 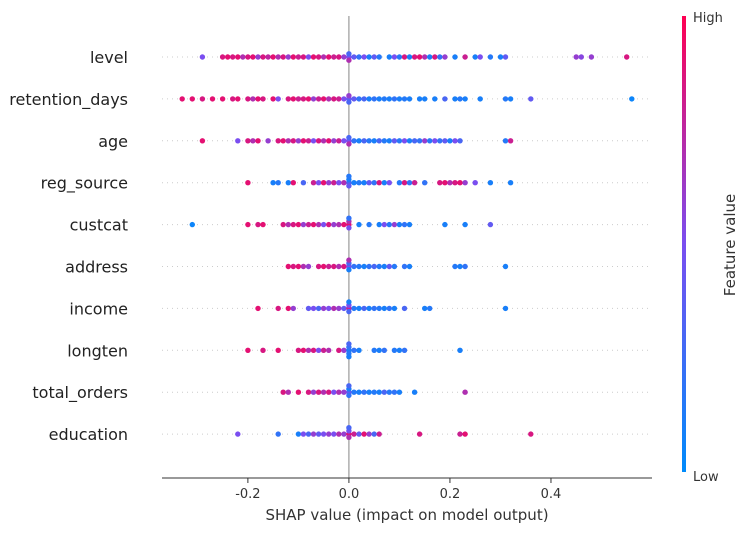 I want to click on colorbar-title: Feature value, so click(x=730, y=245).